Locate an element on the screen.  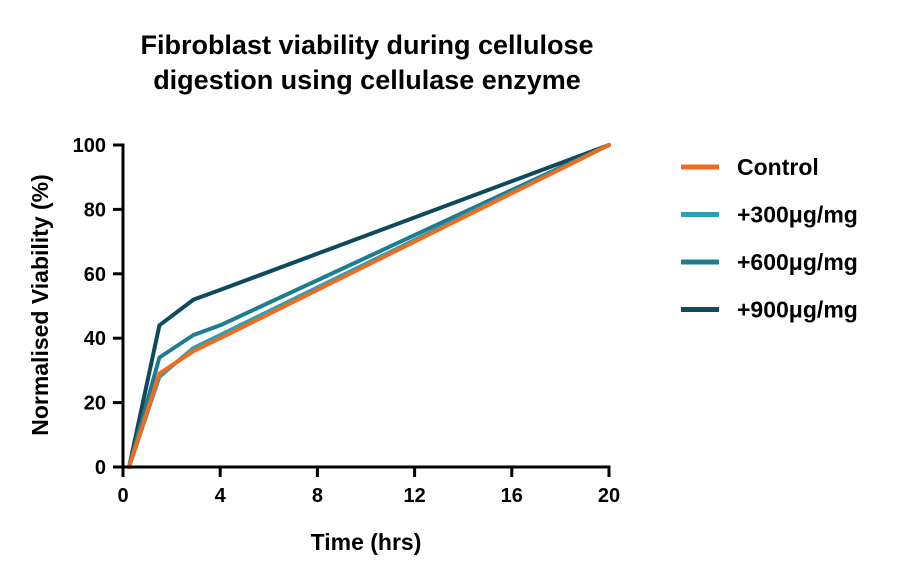
legend-label: +900μg/mg is located at coordinates (797, 310).